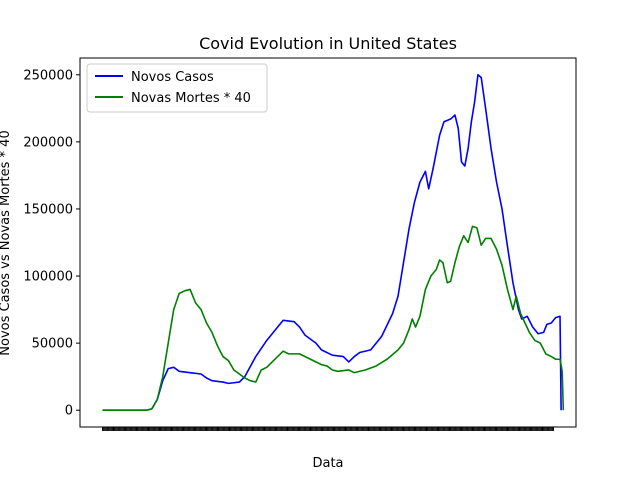  I want to click on y-tick-label: 200000, so click(48, 142).